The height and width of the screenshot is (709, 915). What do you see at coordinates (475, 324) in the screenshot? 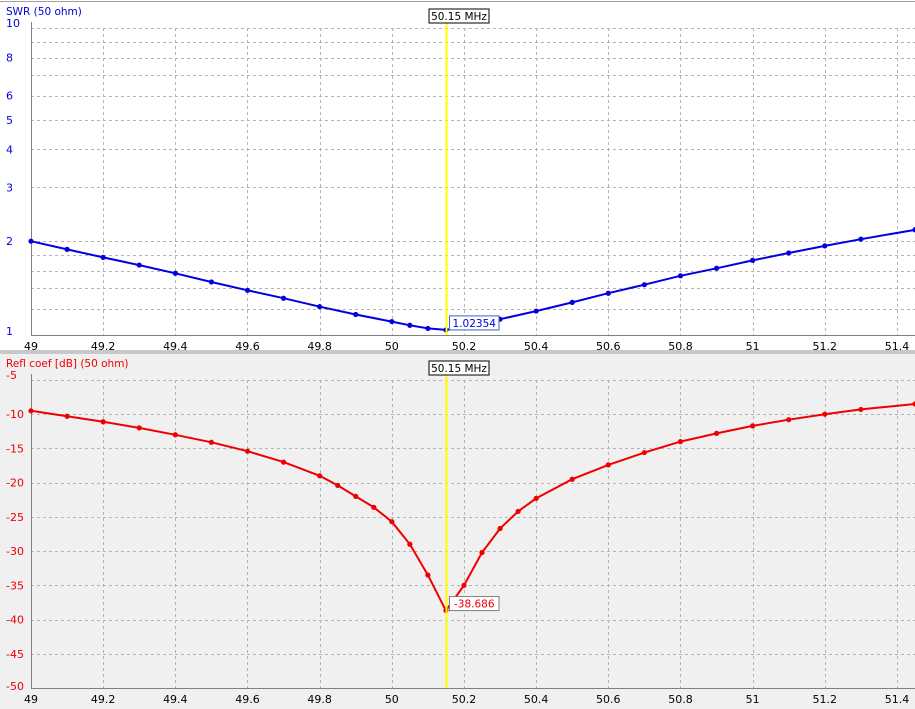
I see `swr-marker-value-label: 1.02354` at bounding box center [475, 324].